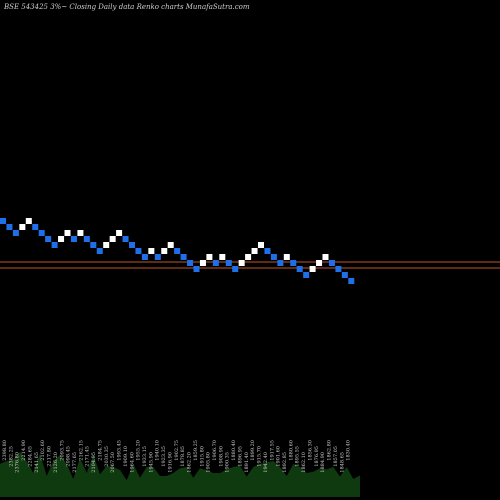 The height and width of the screenshot is (500, 500). I want to click on volume-label: 1940.10, so click(158, 450).